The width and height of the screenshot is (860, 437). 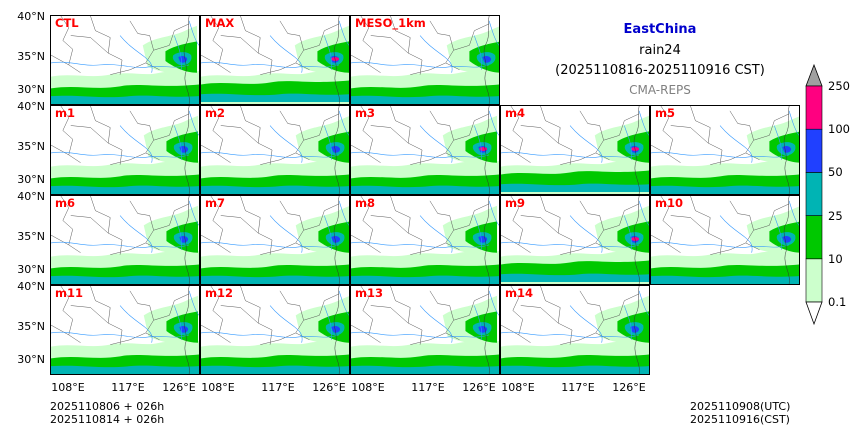 I want to click on colorbar-level-label: 0.1, so click(x=837, y=302).